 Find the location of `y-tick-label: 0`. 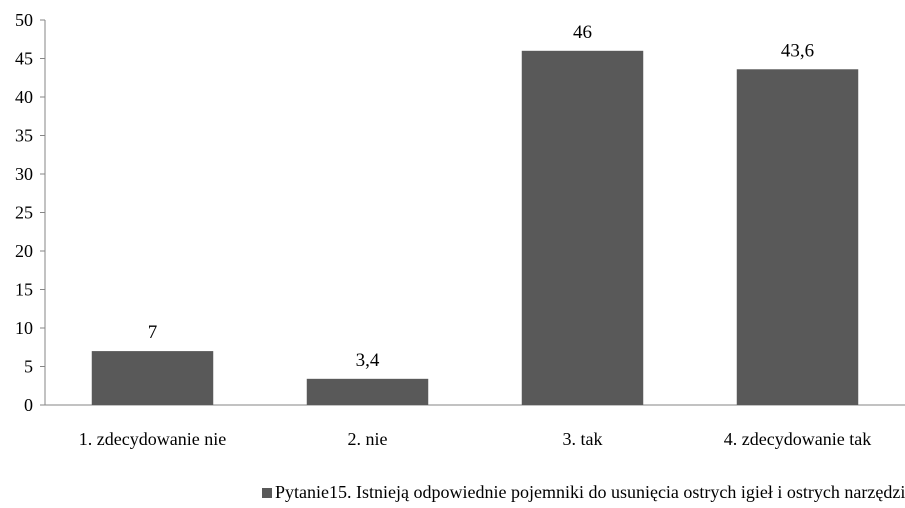

y-tick-label: 0 is located at coordinates (28, 405).